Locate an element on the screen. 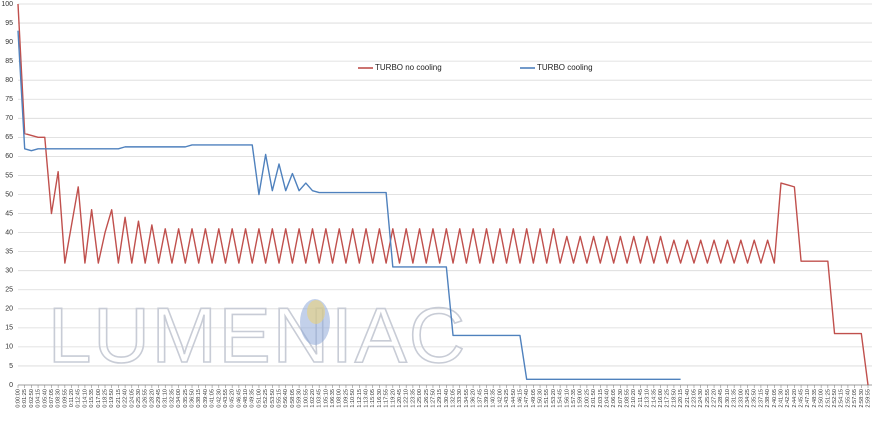  x-tick-label: 0:05:40 is located at coordinates (45, 398).